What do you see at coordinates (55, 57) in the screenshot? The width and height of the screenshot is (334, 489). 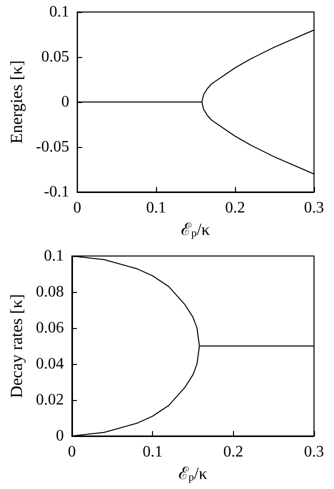 I see `y-tick-label: 0.05` at bounding box center [55, 57].